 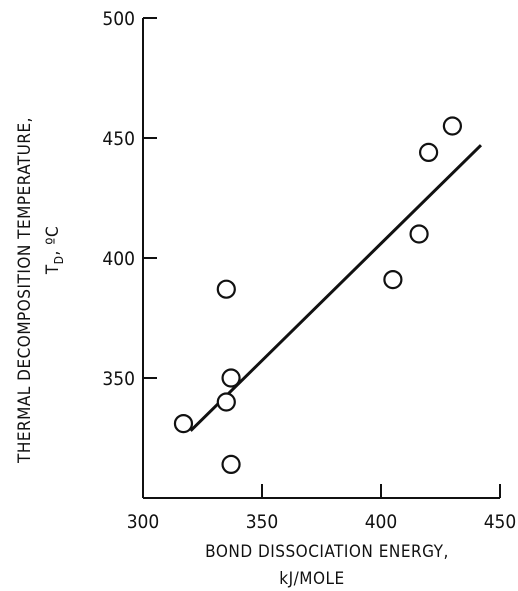 I want to click on y-tick-label: 350, so click(x=118, y=379).